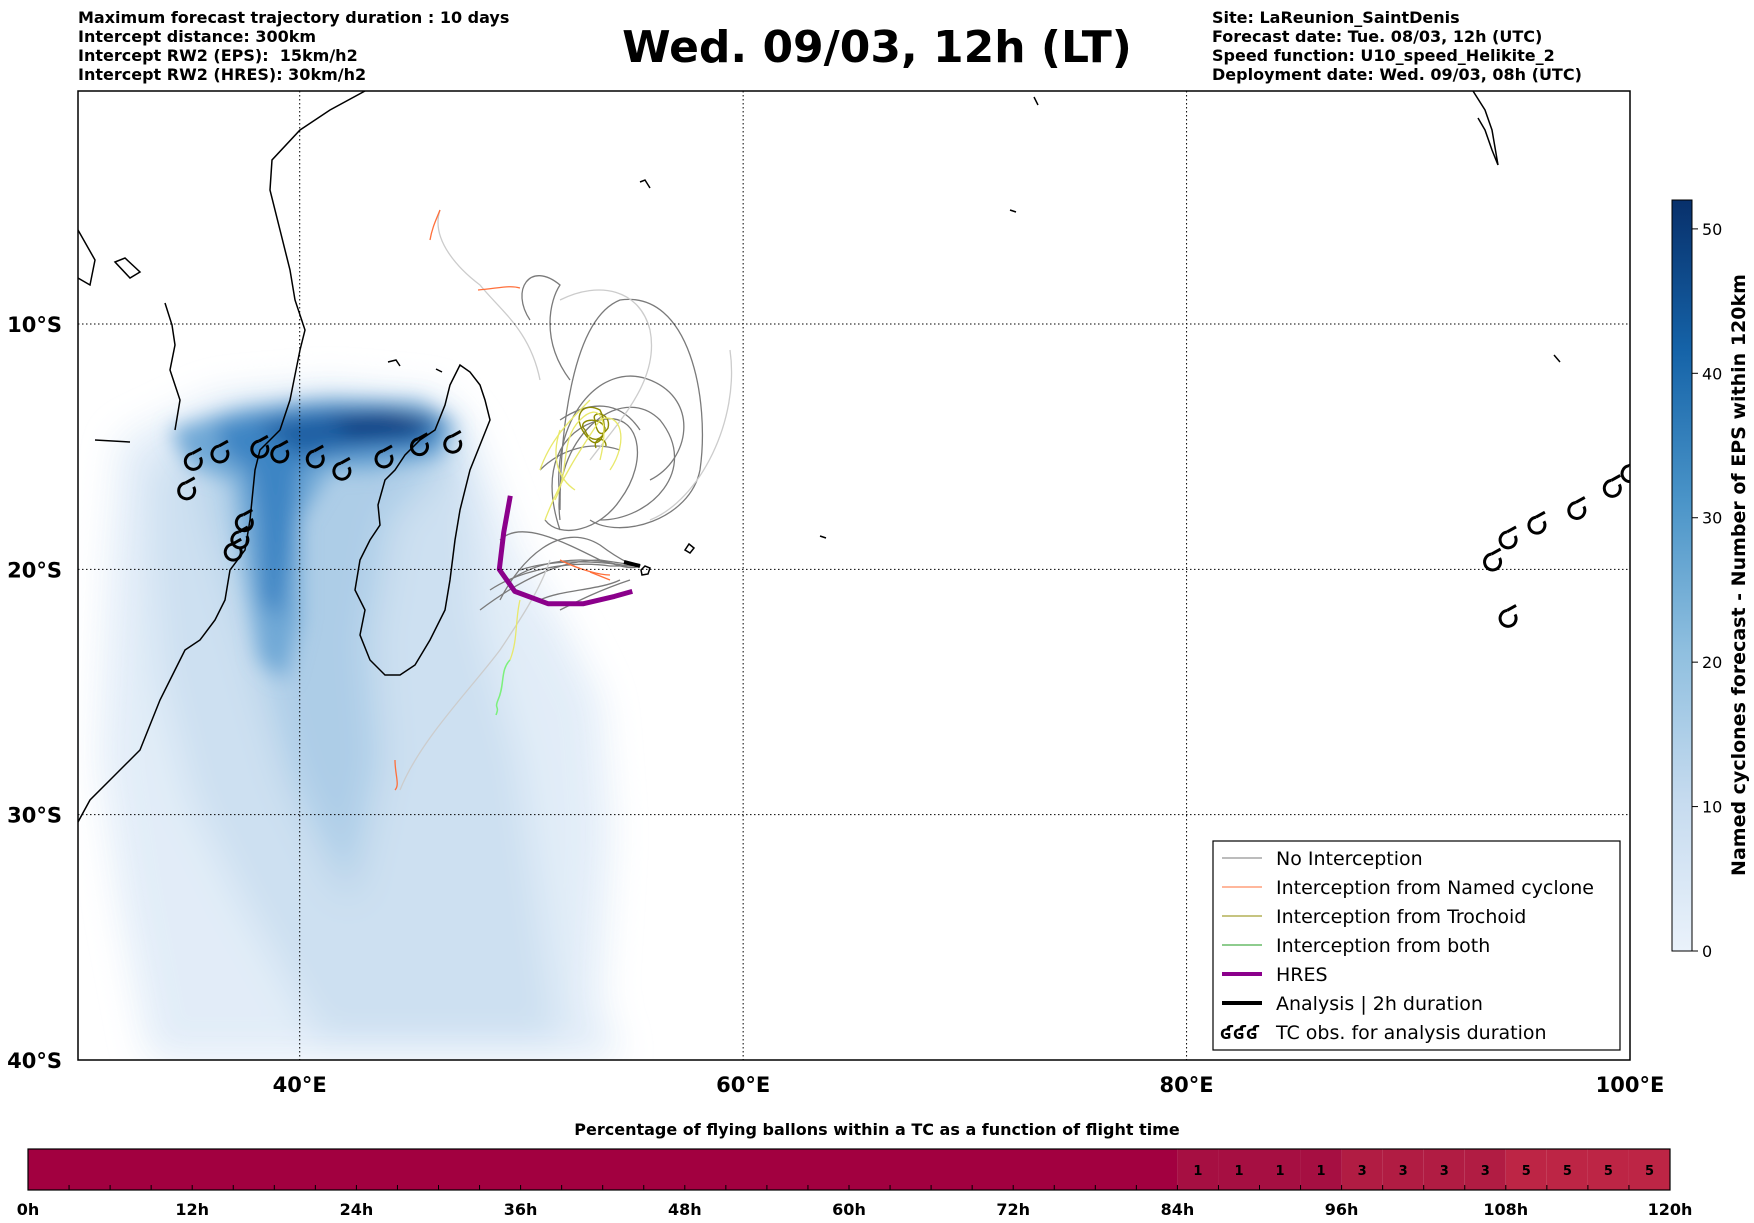 The height and width of the screenshot is (1223, 1754). What do you see at coordinates (197, 36) in the screenshot?
I see `param-intercept-distance: Intercept distance: 300km` at bounding box center [197, 36].